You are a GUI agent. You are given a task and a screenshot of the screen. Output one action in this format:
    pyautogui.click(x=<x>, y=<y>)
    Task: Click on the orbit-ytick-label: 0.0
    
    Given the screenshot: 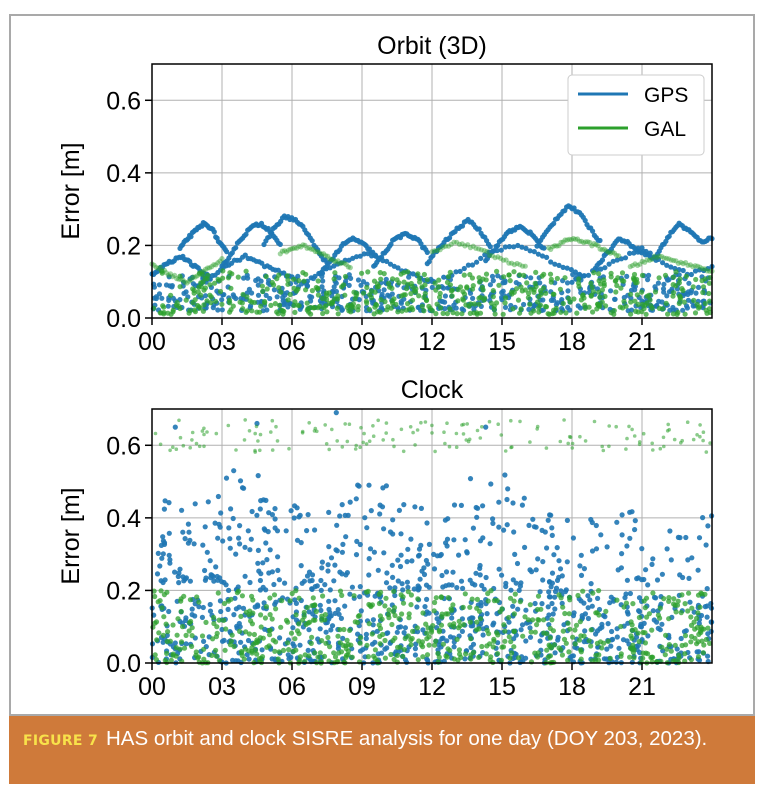 What is the action you would take?
    pyautogui.click(x=123, y=319)
    